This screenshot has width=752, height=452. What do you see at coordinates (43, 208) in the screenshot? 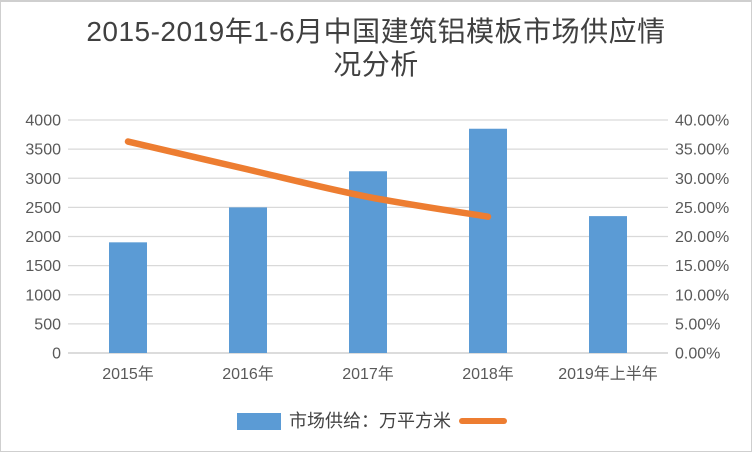
I see `left-axis-tick-label: 2500` at bounding box center [43, 208].